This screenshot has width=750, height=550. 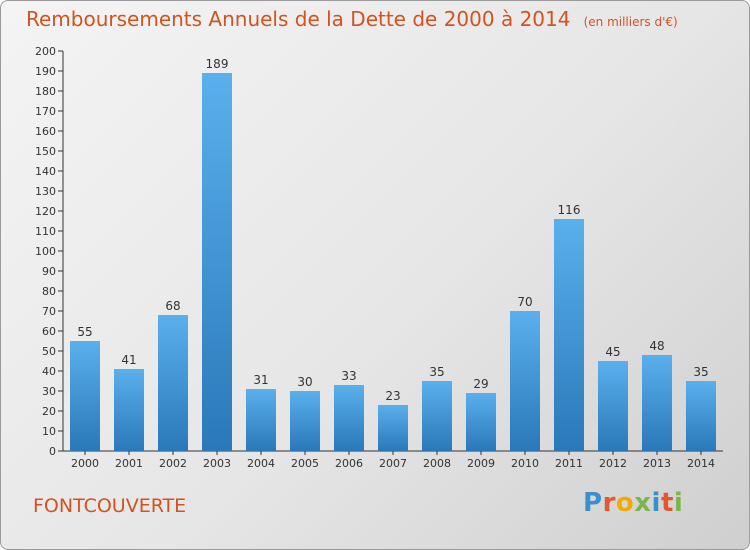 What do you see at coordinates (49, 431) in the screenshot?
I see `y-tick-label: 10` at bounding box center [49, 431].